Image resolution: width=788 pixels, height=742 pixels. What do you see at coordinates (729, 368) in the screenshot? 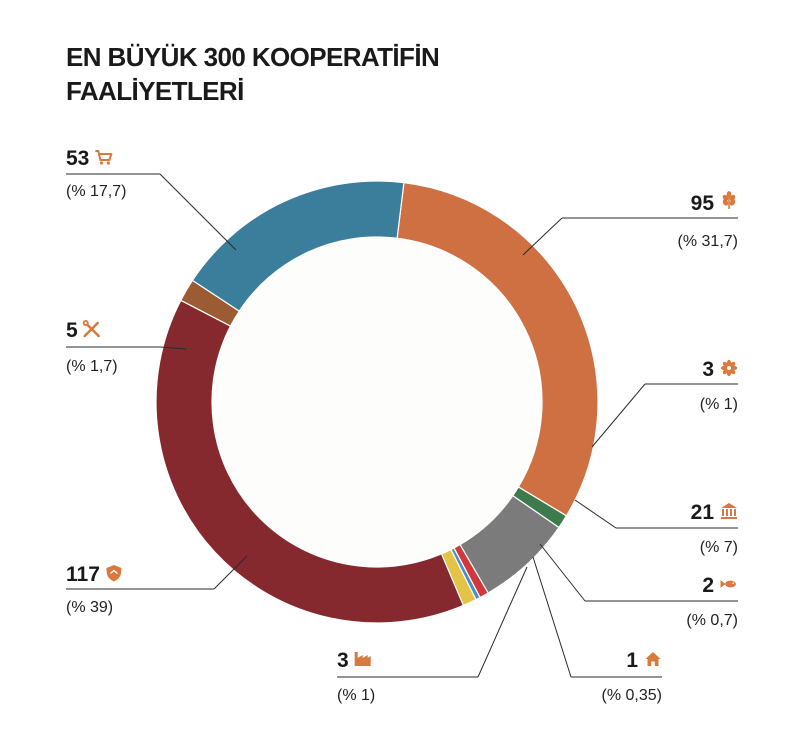
I see `flower-icon` at bounding box center [729, 368].